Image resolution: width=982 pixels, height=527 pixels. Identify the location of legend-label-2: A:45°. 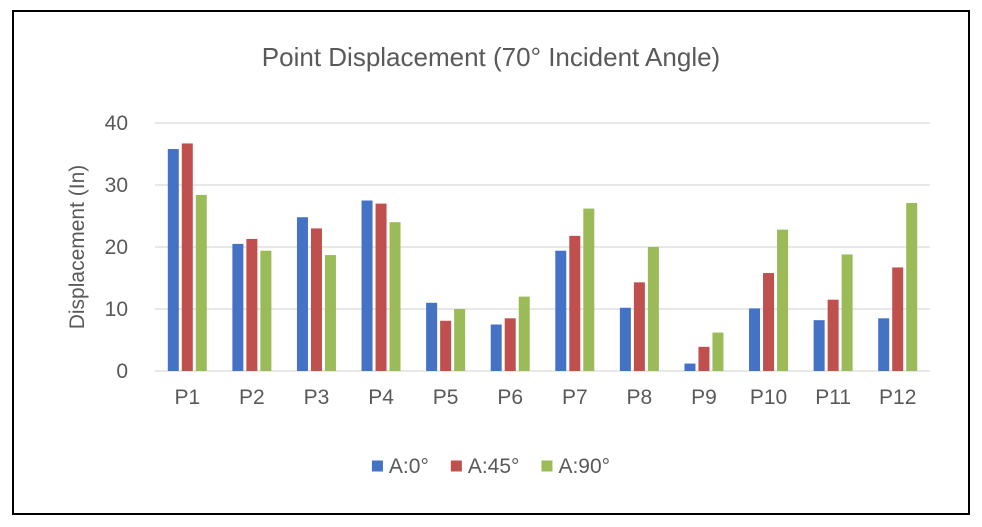
(494, 466).